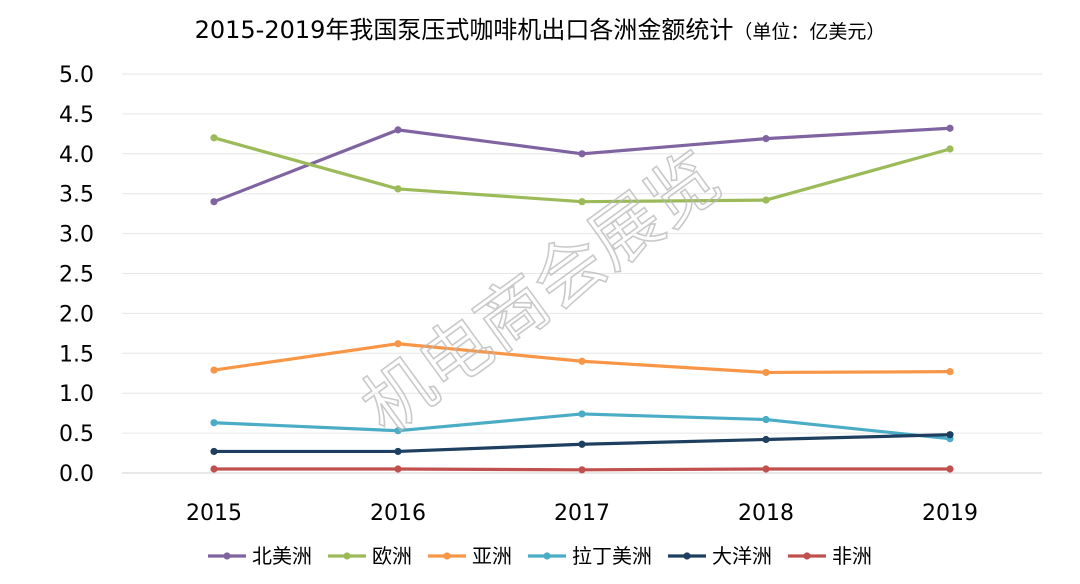  I want to click on legend-item: 大洋洲, so click(720, 556).